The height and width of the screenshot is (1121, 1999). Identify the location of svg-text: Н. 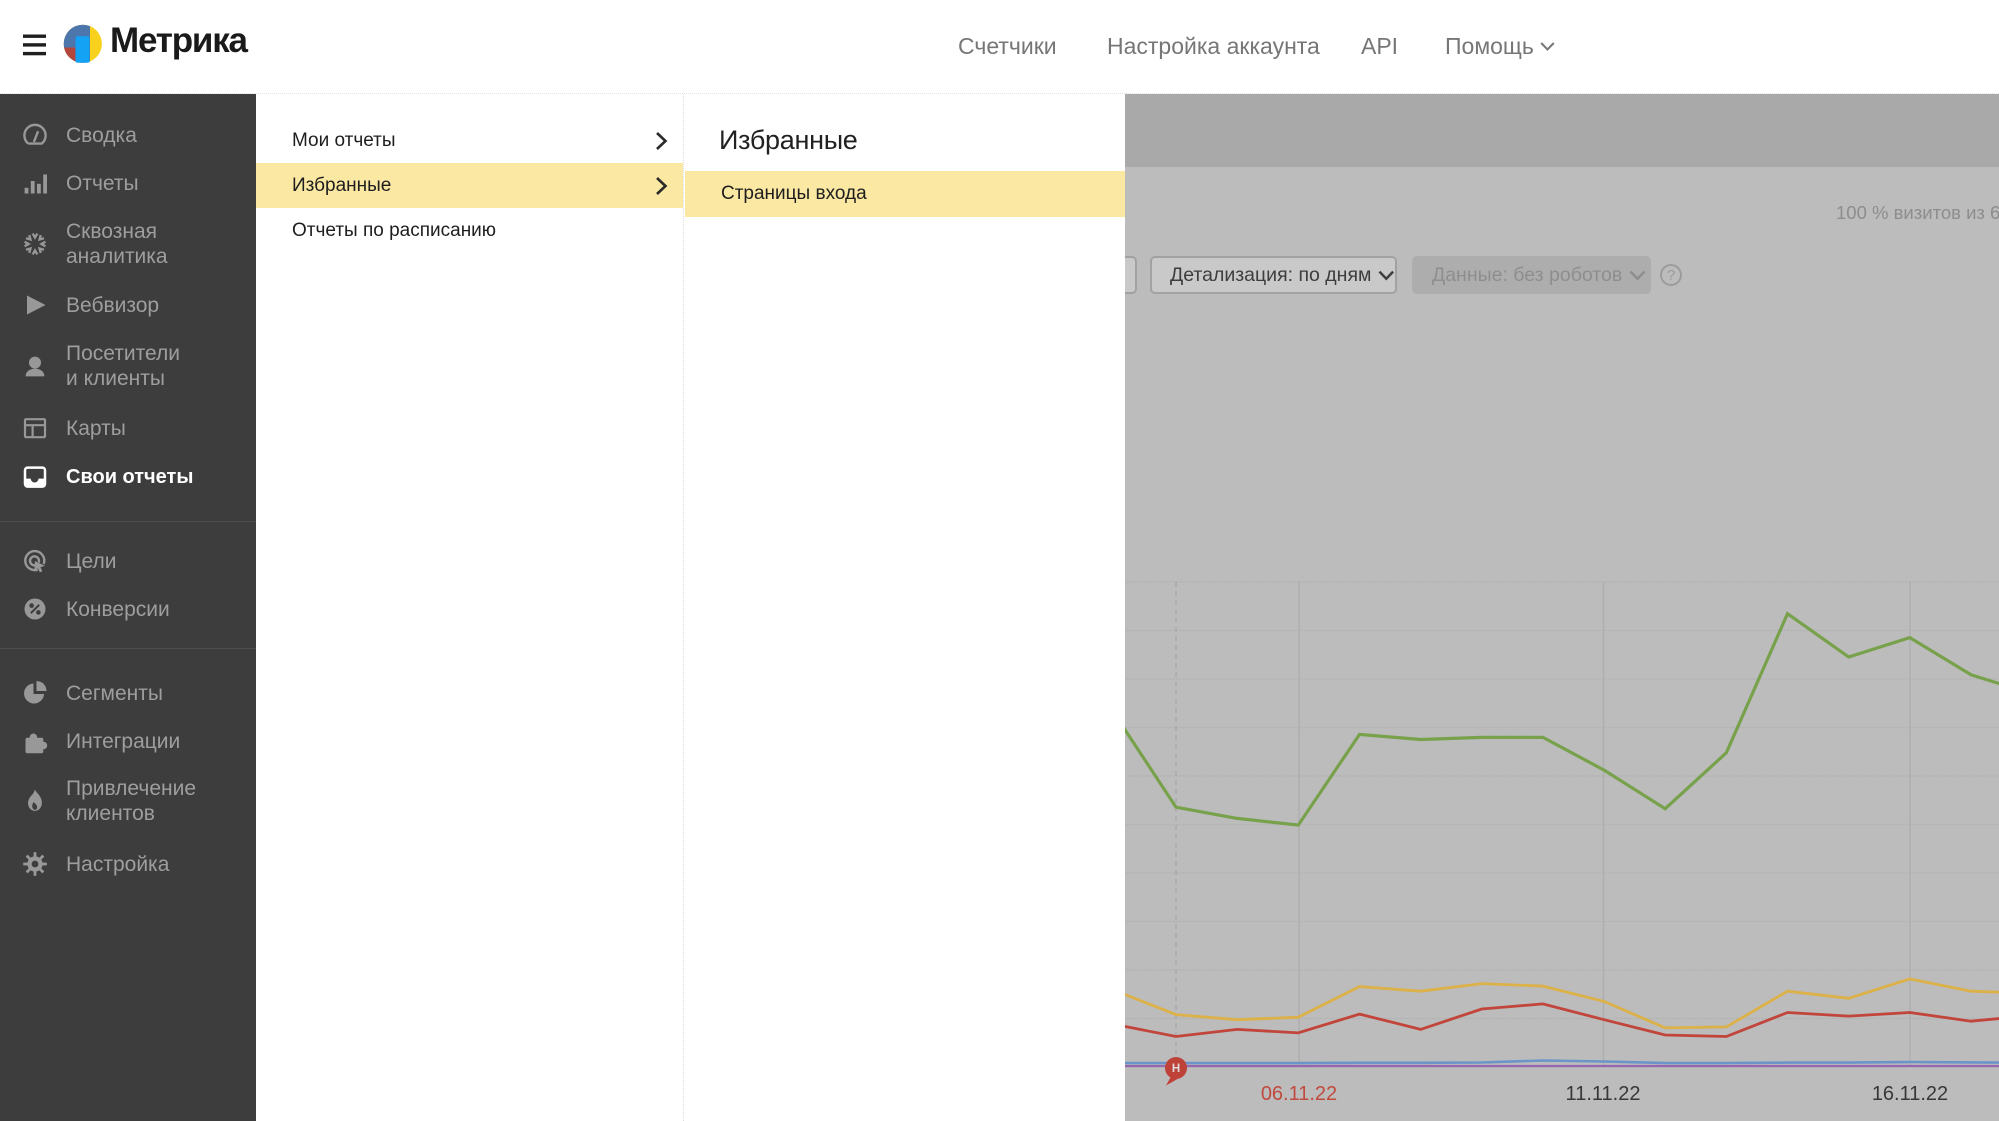
(1176, 1069).